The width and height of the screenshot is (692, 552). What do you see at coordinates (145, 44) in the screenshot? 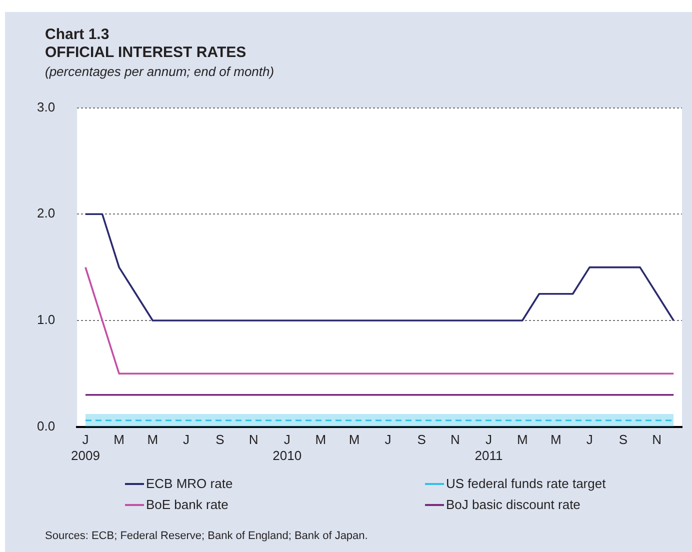
I see `chart-title: Chart 1.3 OFFICIAL INTEREST RATES` at bounding box center [145, 44].